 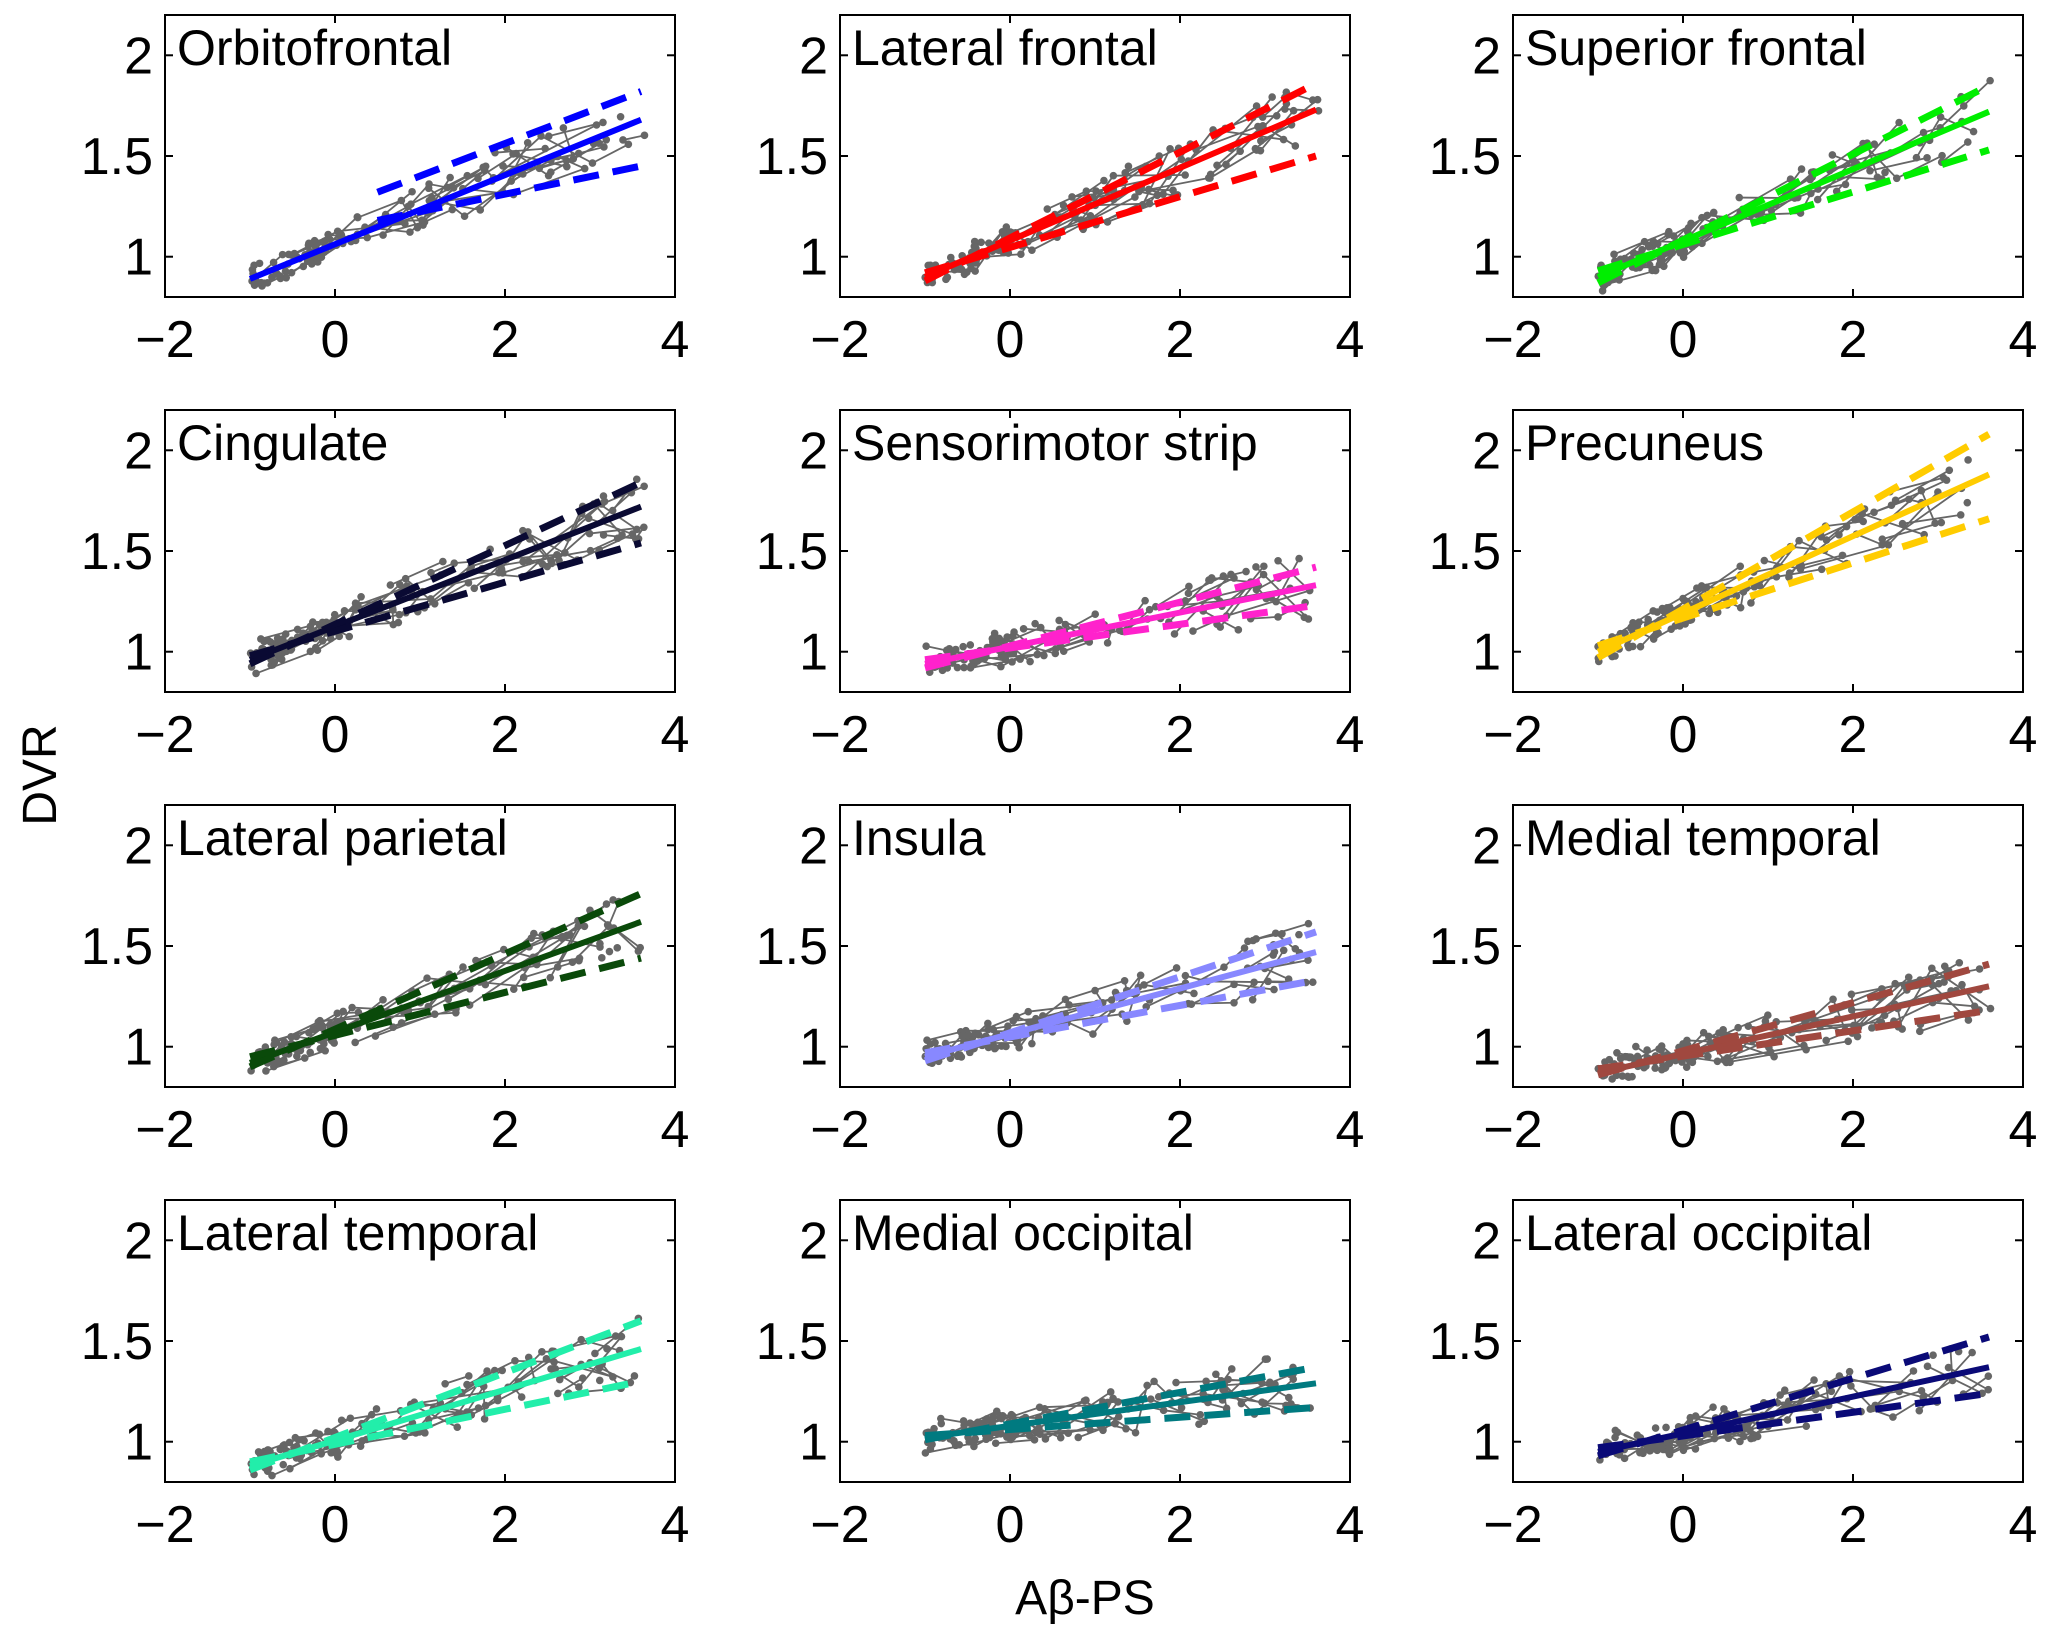 I want to click on confidence-bound-line, so click(x=1120, y=214).